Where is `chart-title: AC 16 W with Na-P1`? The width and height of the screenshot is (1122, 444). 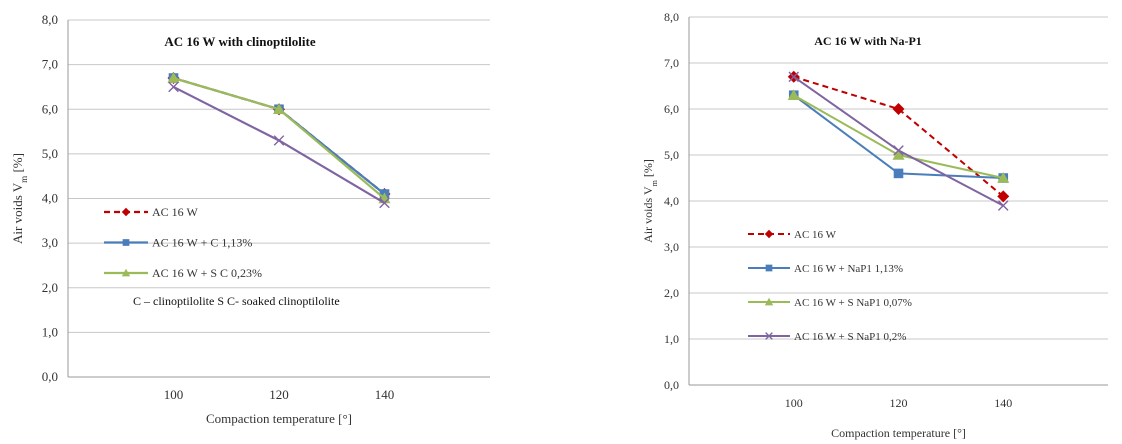 chart-title: AC 16 W with Na-P1 is located at coordinates (868, 41).